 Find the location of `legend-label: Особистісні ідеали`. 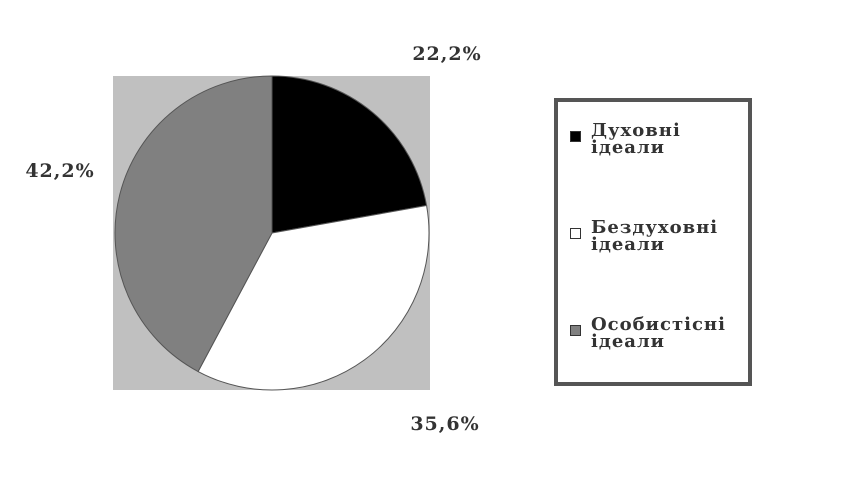

legend-label: Особистісні ідеали is located at coordinates (658, 333).